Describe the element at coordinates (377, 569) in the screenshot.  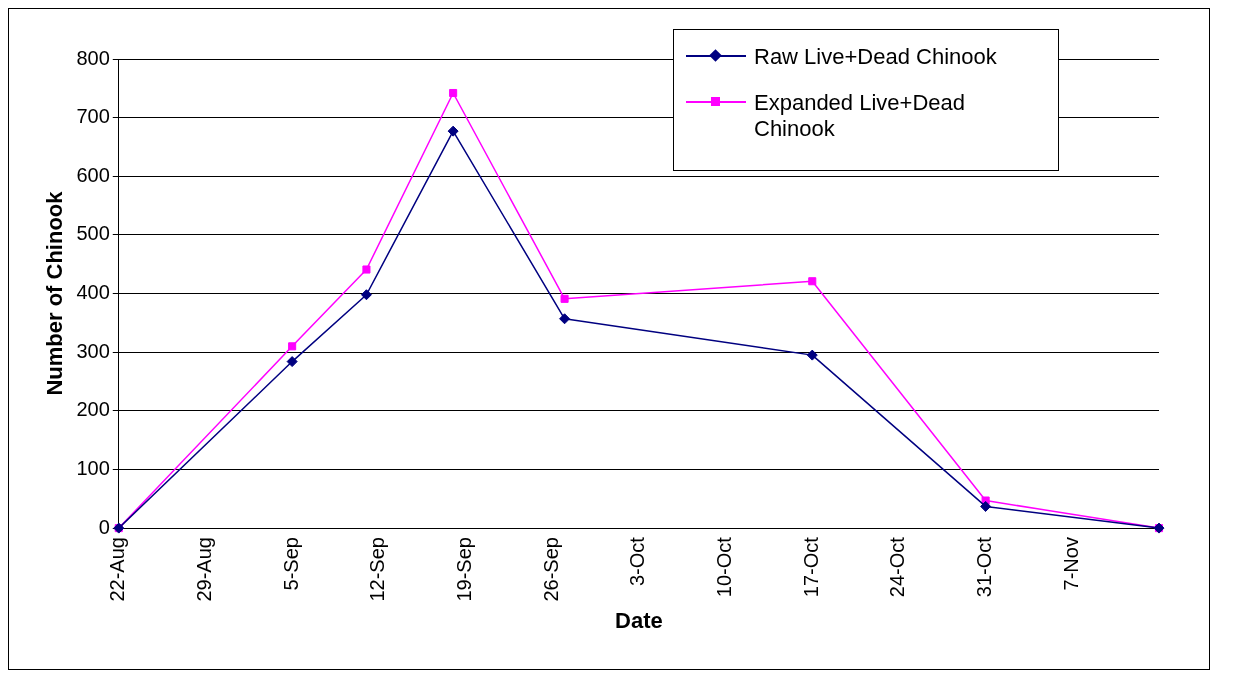
I see `x-tick-label: 12-Sep` at that location.